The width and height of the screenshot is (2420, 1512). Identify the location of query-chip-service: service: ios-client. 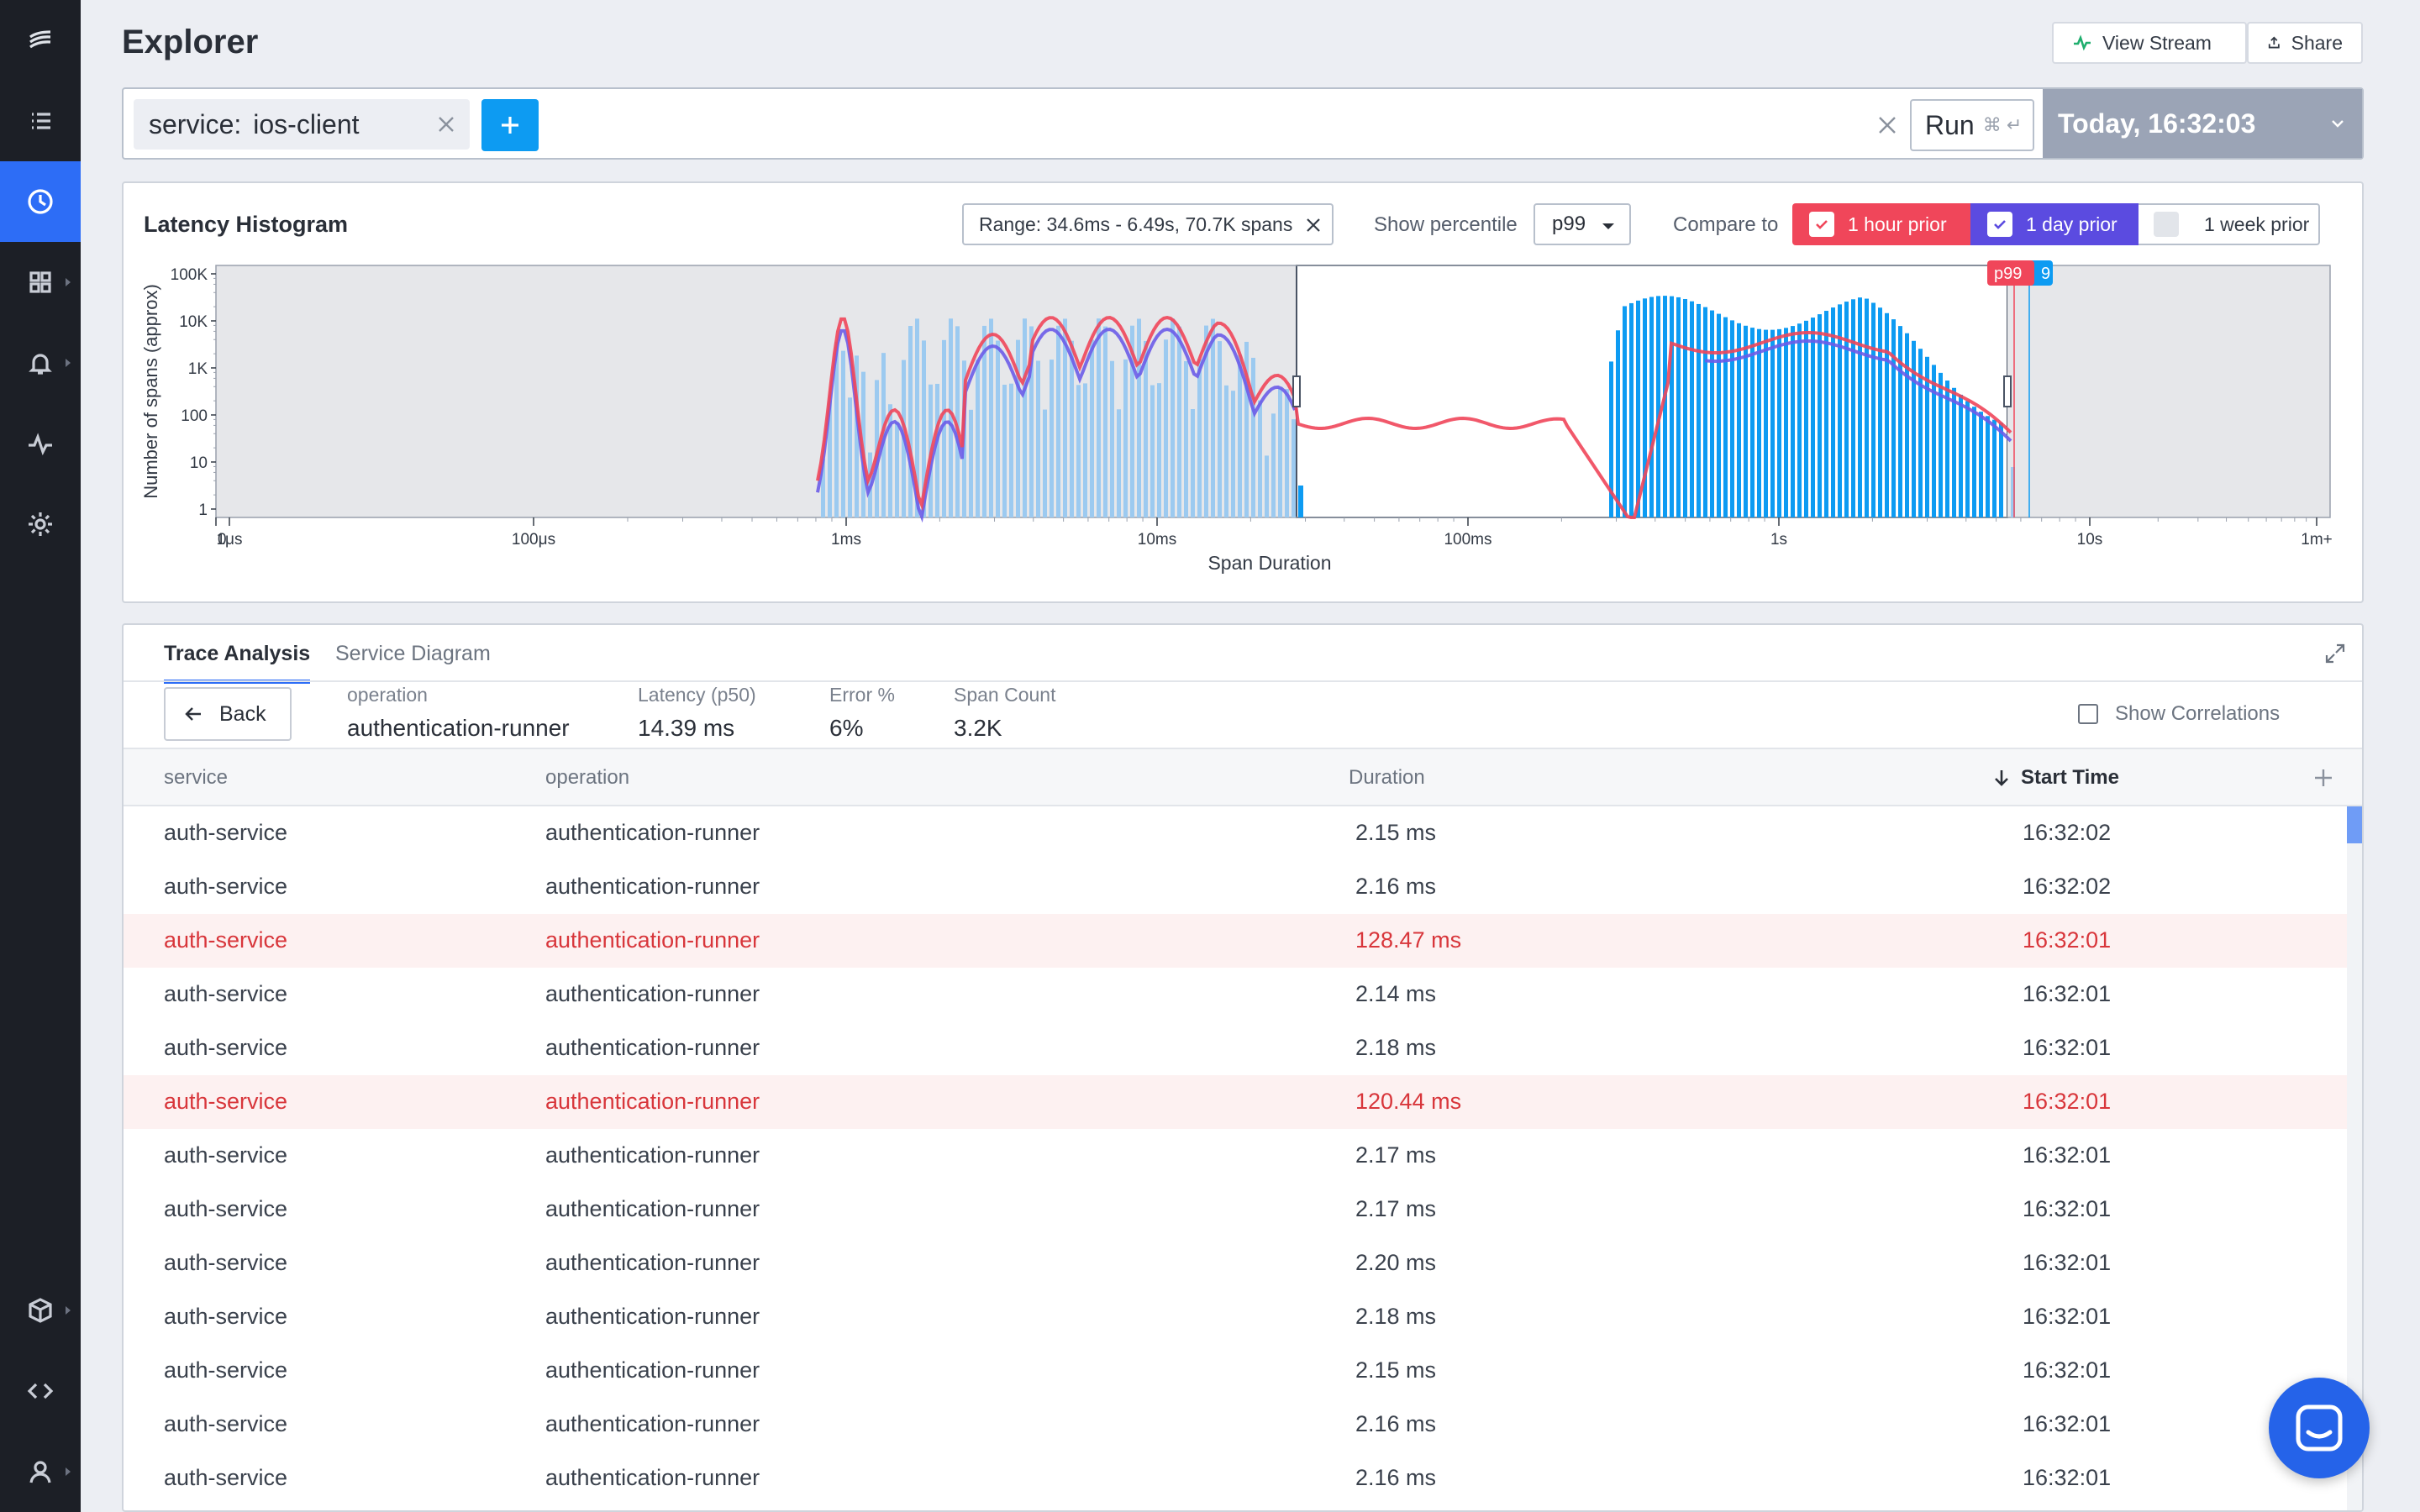
(302, 124).